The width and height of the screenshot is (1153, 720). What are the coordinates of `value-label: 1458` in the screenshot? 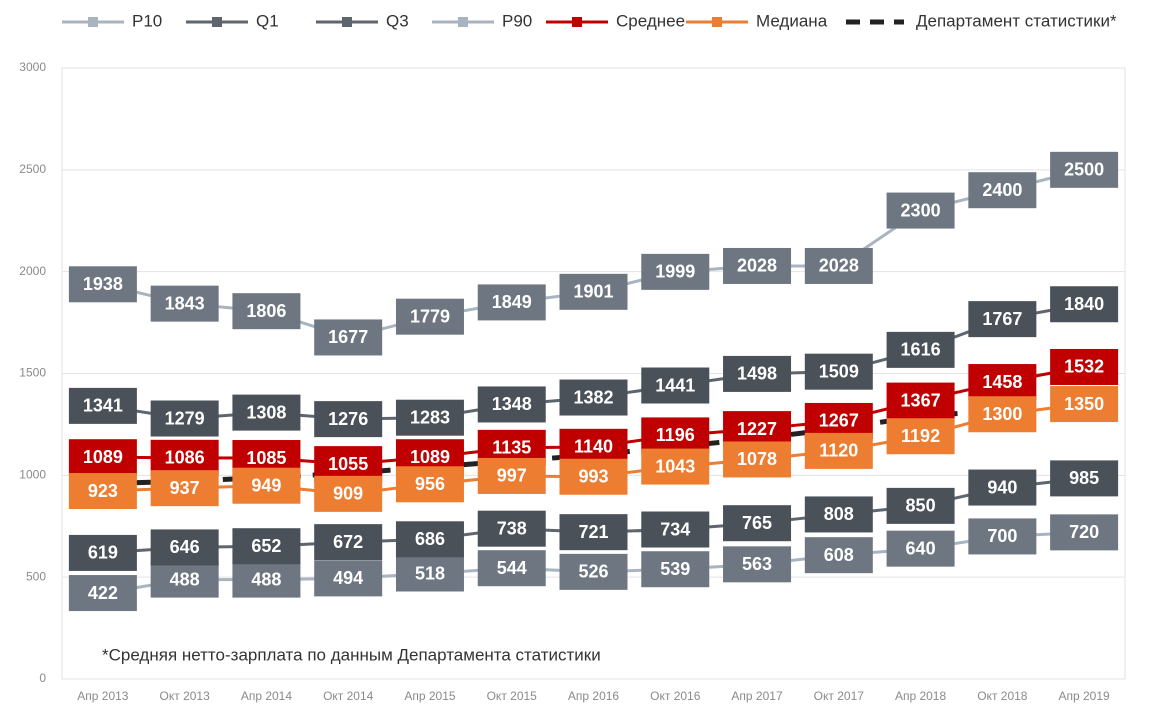 It's located at (1002, 382).